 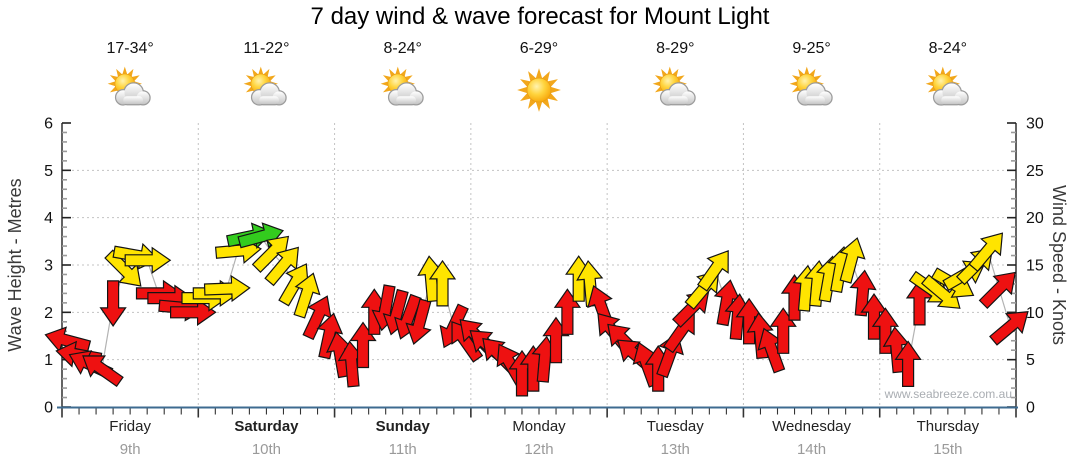 I want to click on day-label: Monday, so click(x=539, y=426).